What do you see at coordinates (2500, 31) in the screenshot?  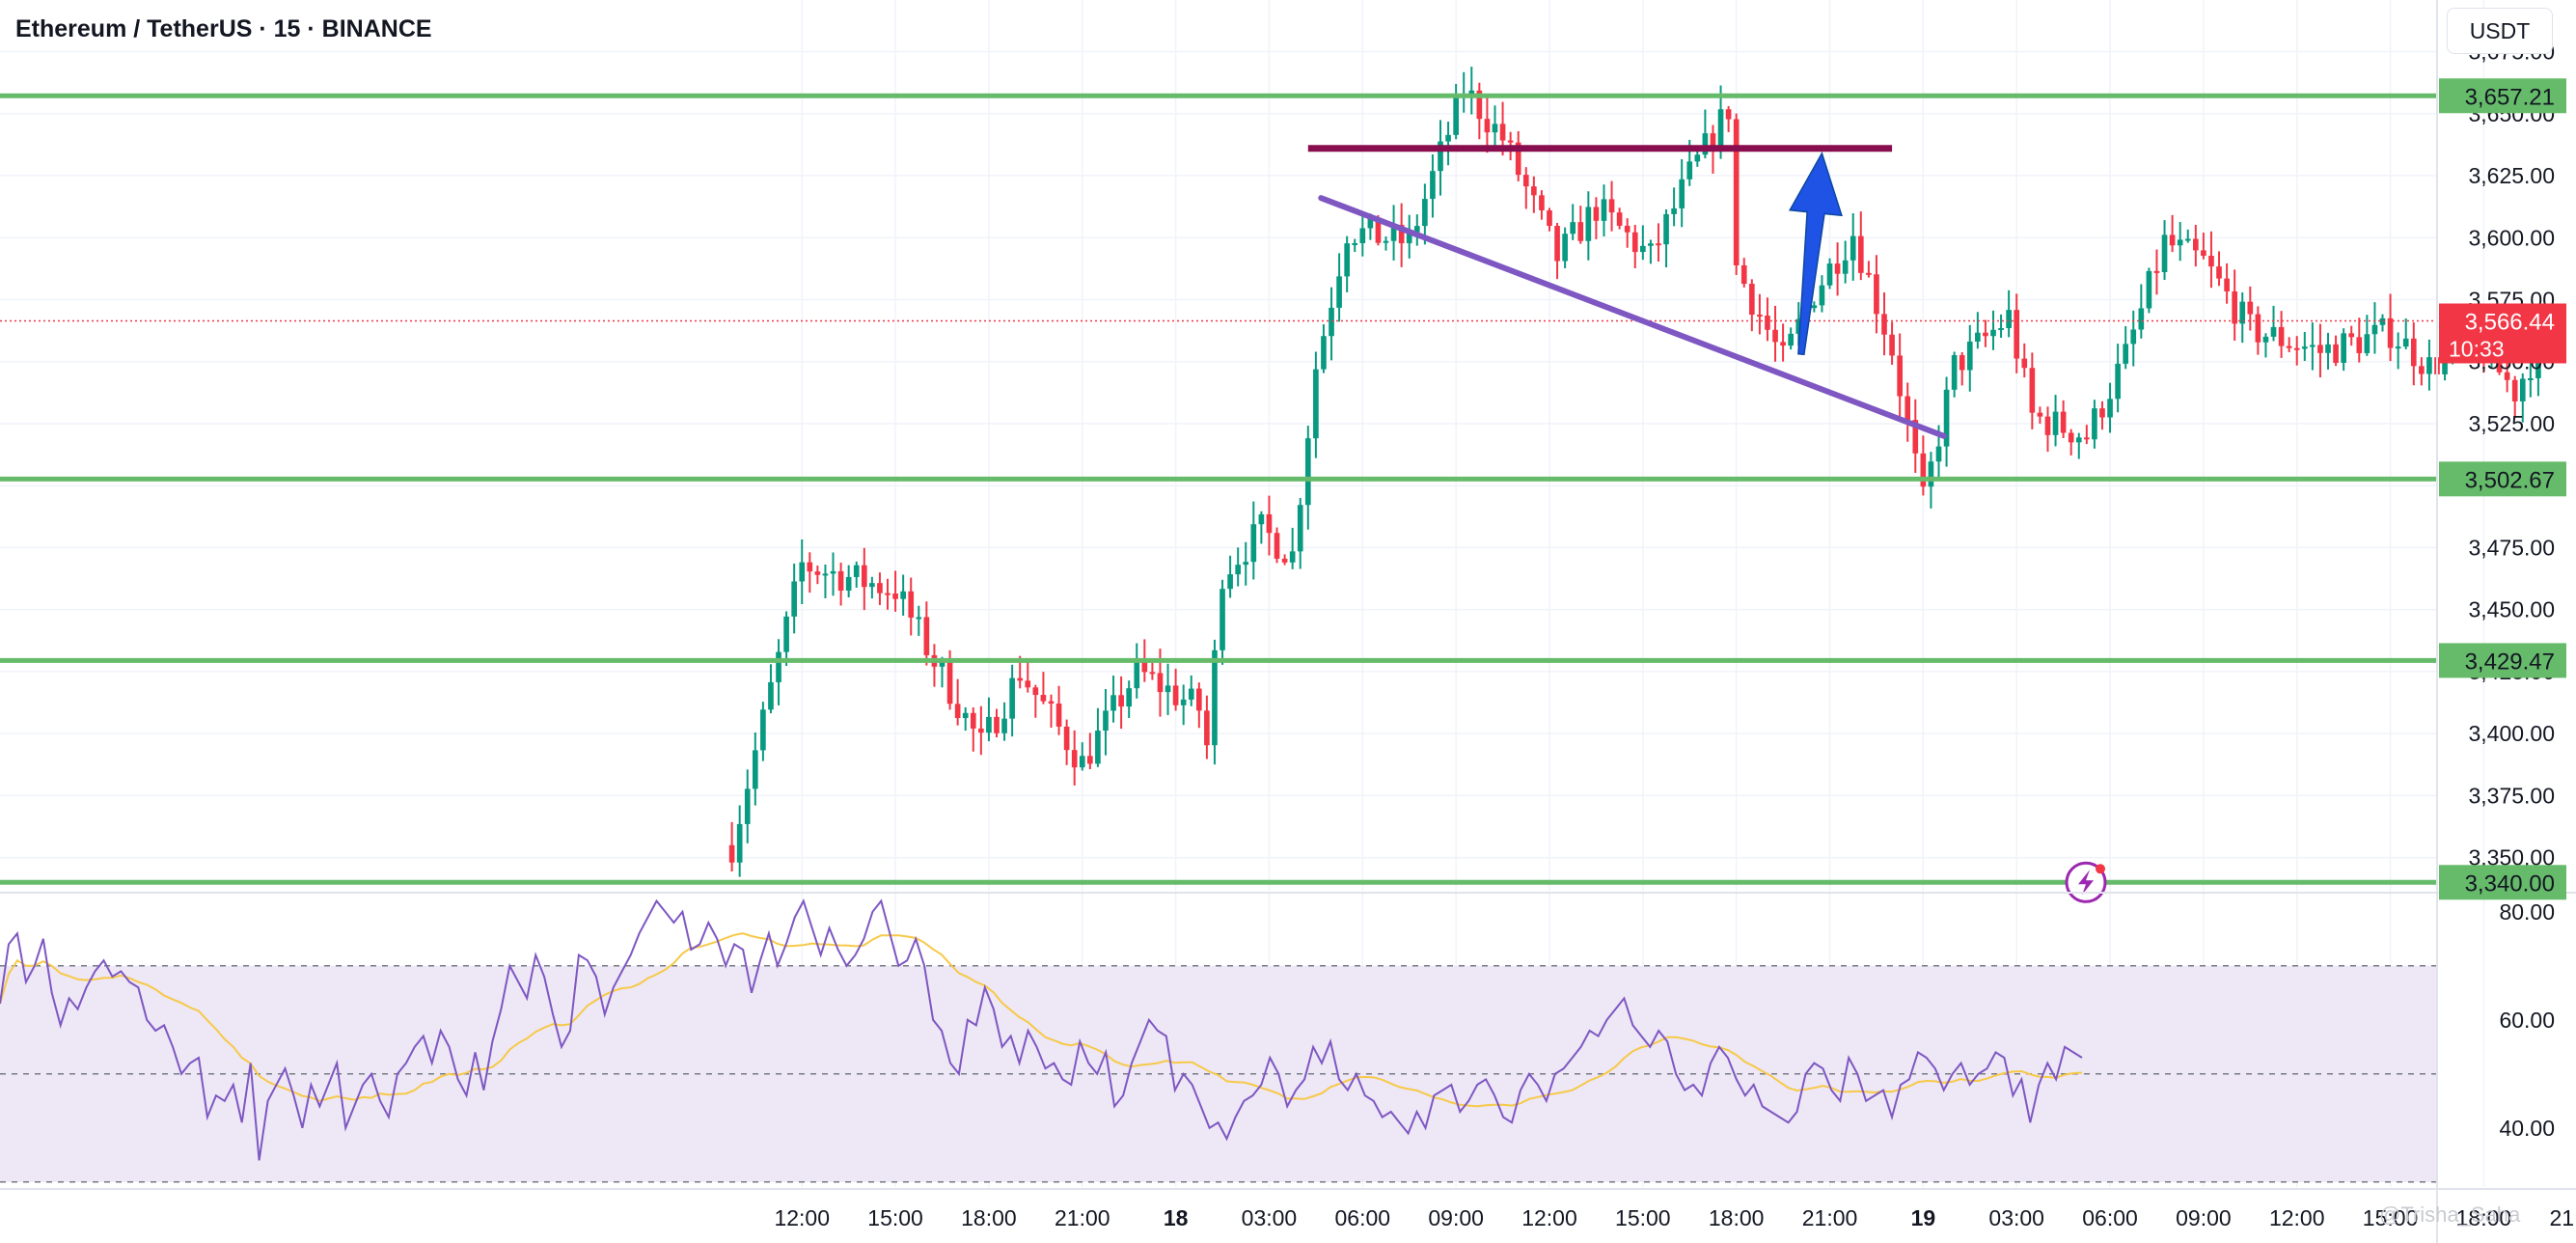 I see `currency-unit-button: USDT` at bounding box center [2500, 31].